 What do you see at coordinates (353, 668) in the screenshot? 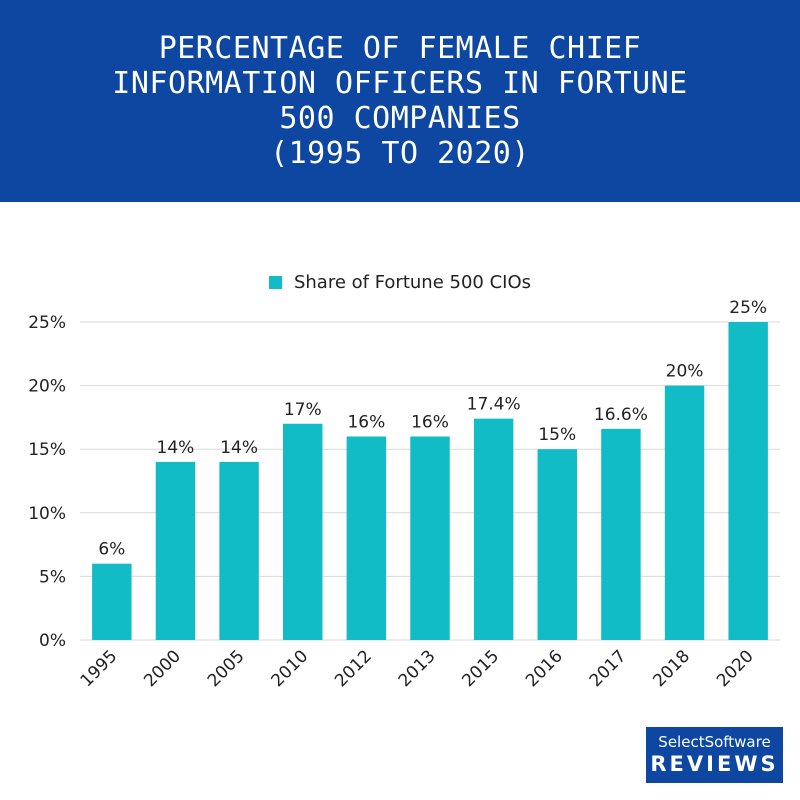
I see `x-tick-label: 2012` at bounding box center [353, 668].